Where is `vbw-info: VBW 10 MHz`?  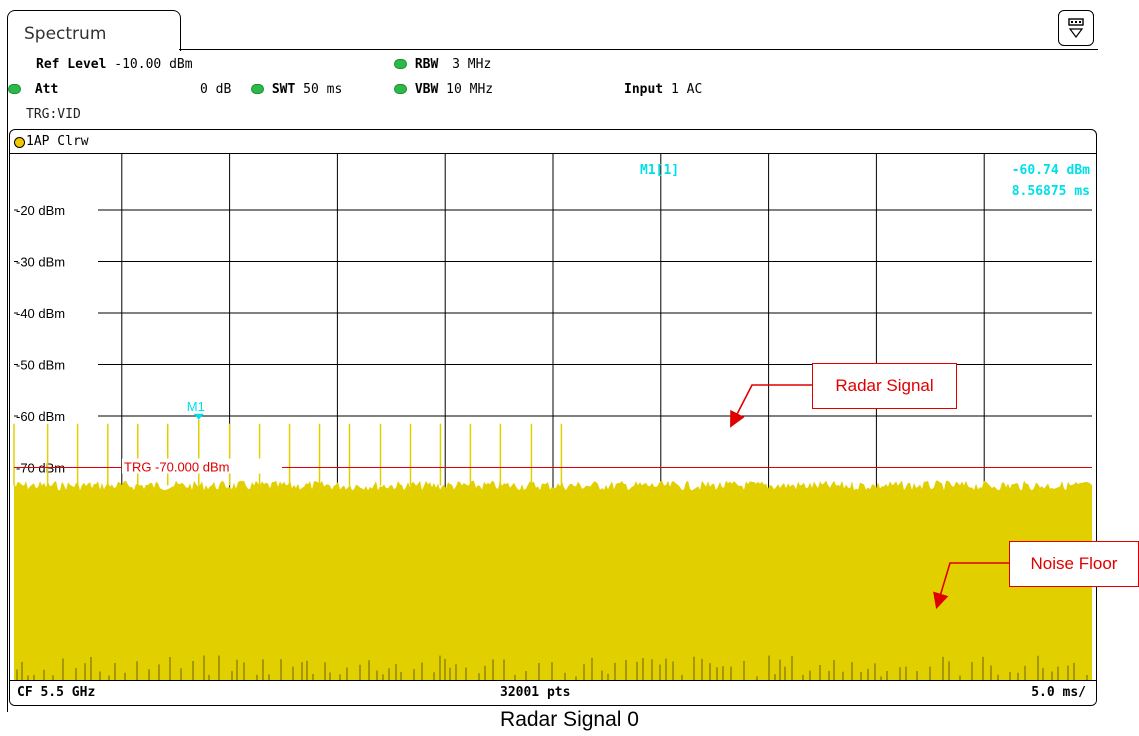
vbw-info: VBW 10 MHz is located at coordinates (443, 89).